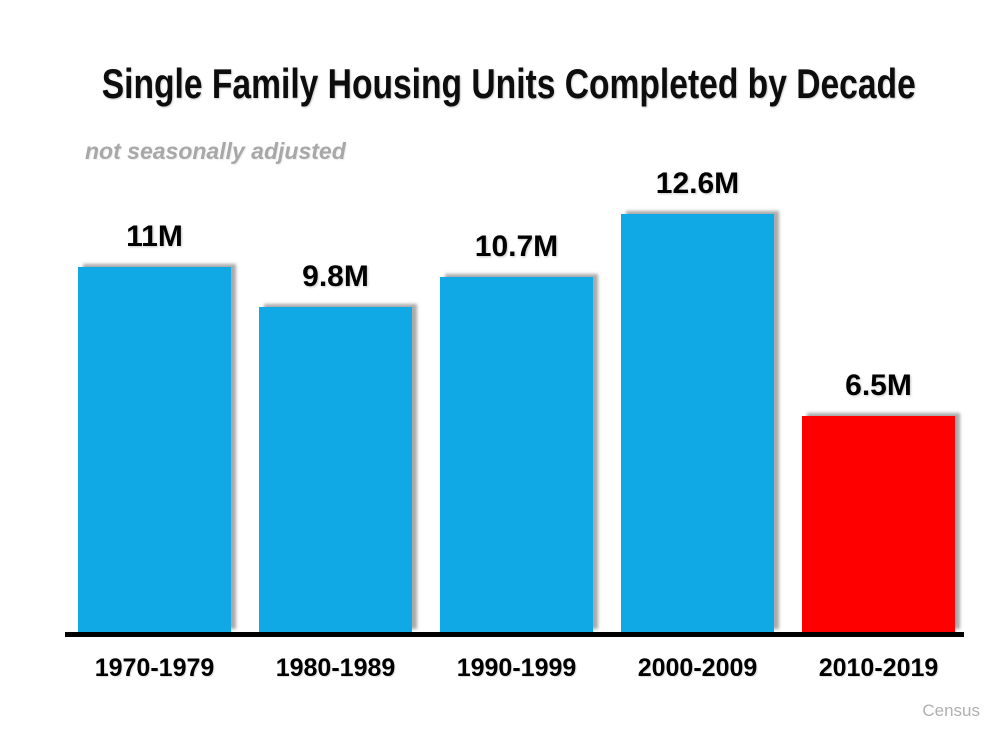 This screenshot has height=750, width=1000. I want to click on category-label-2010-2019: 2010-2019, so click(878, 668).